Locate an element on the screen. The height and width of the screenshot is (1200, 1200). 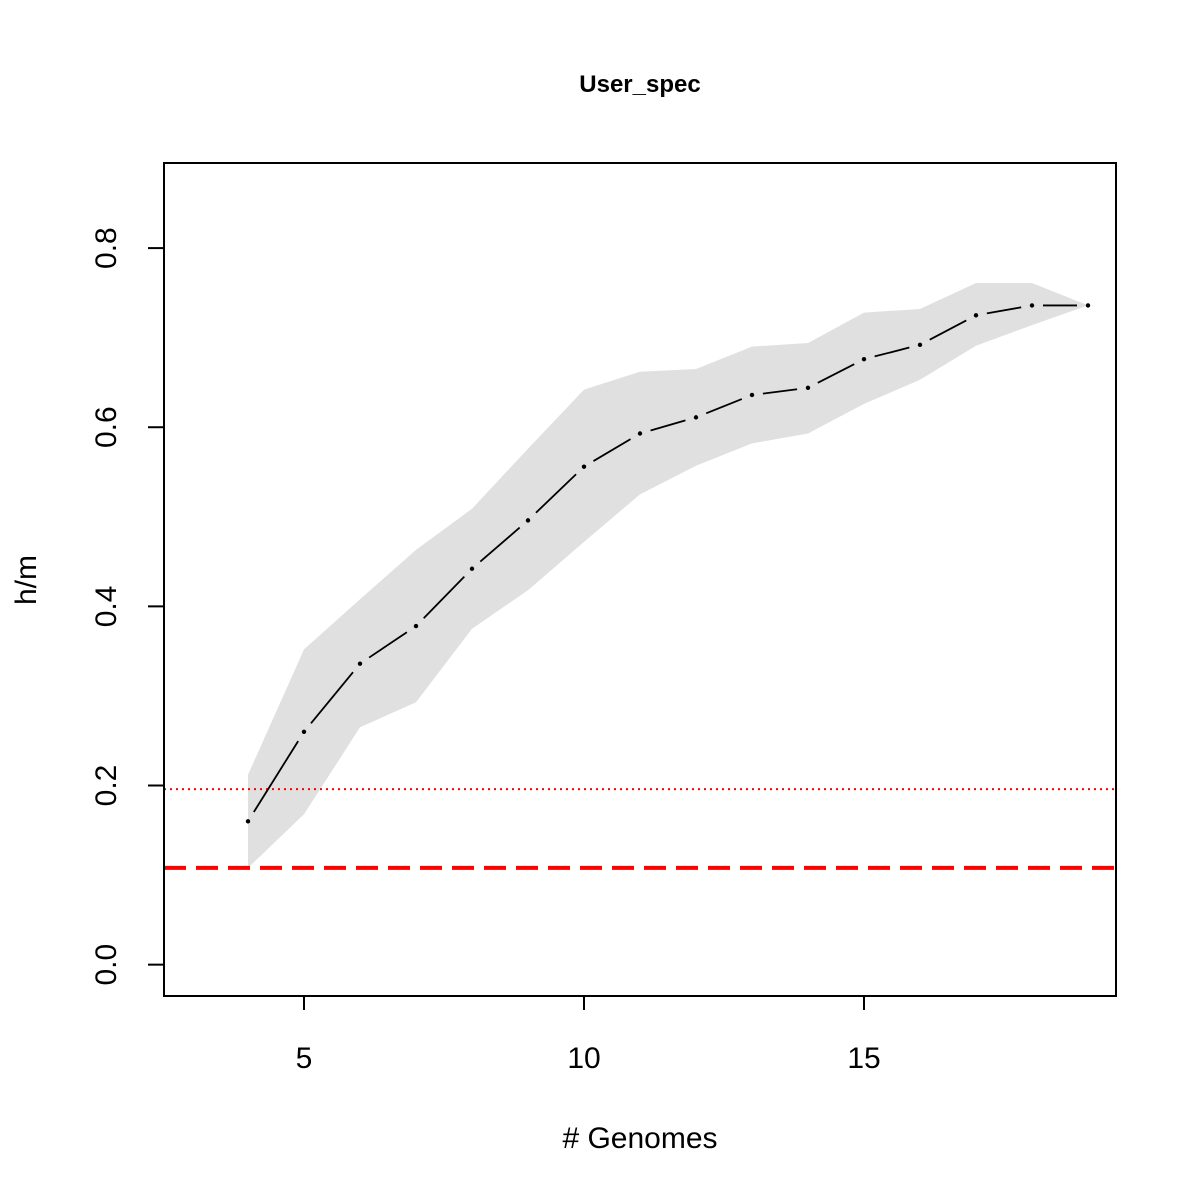
x-tick-label: 15 is located at coordinates (863, 1058).